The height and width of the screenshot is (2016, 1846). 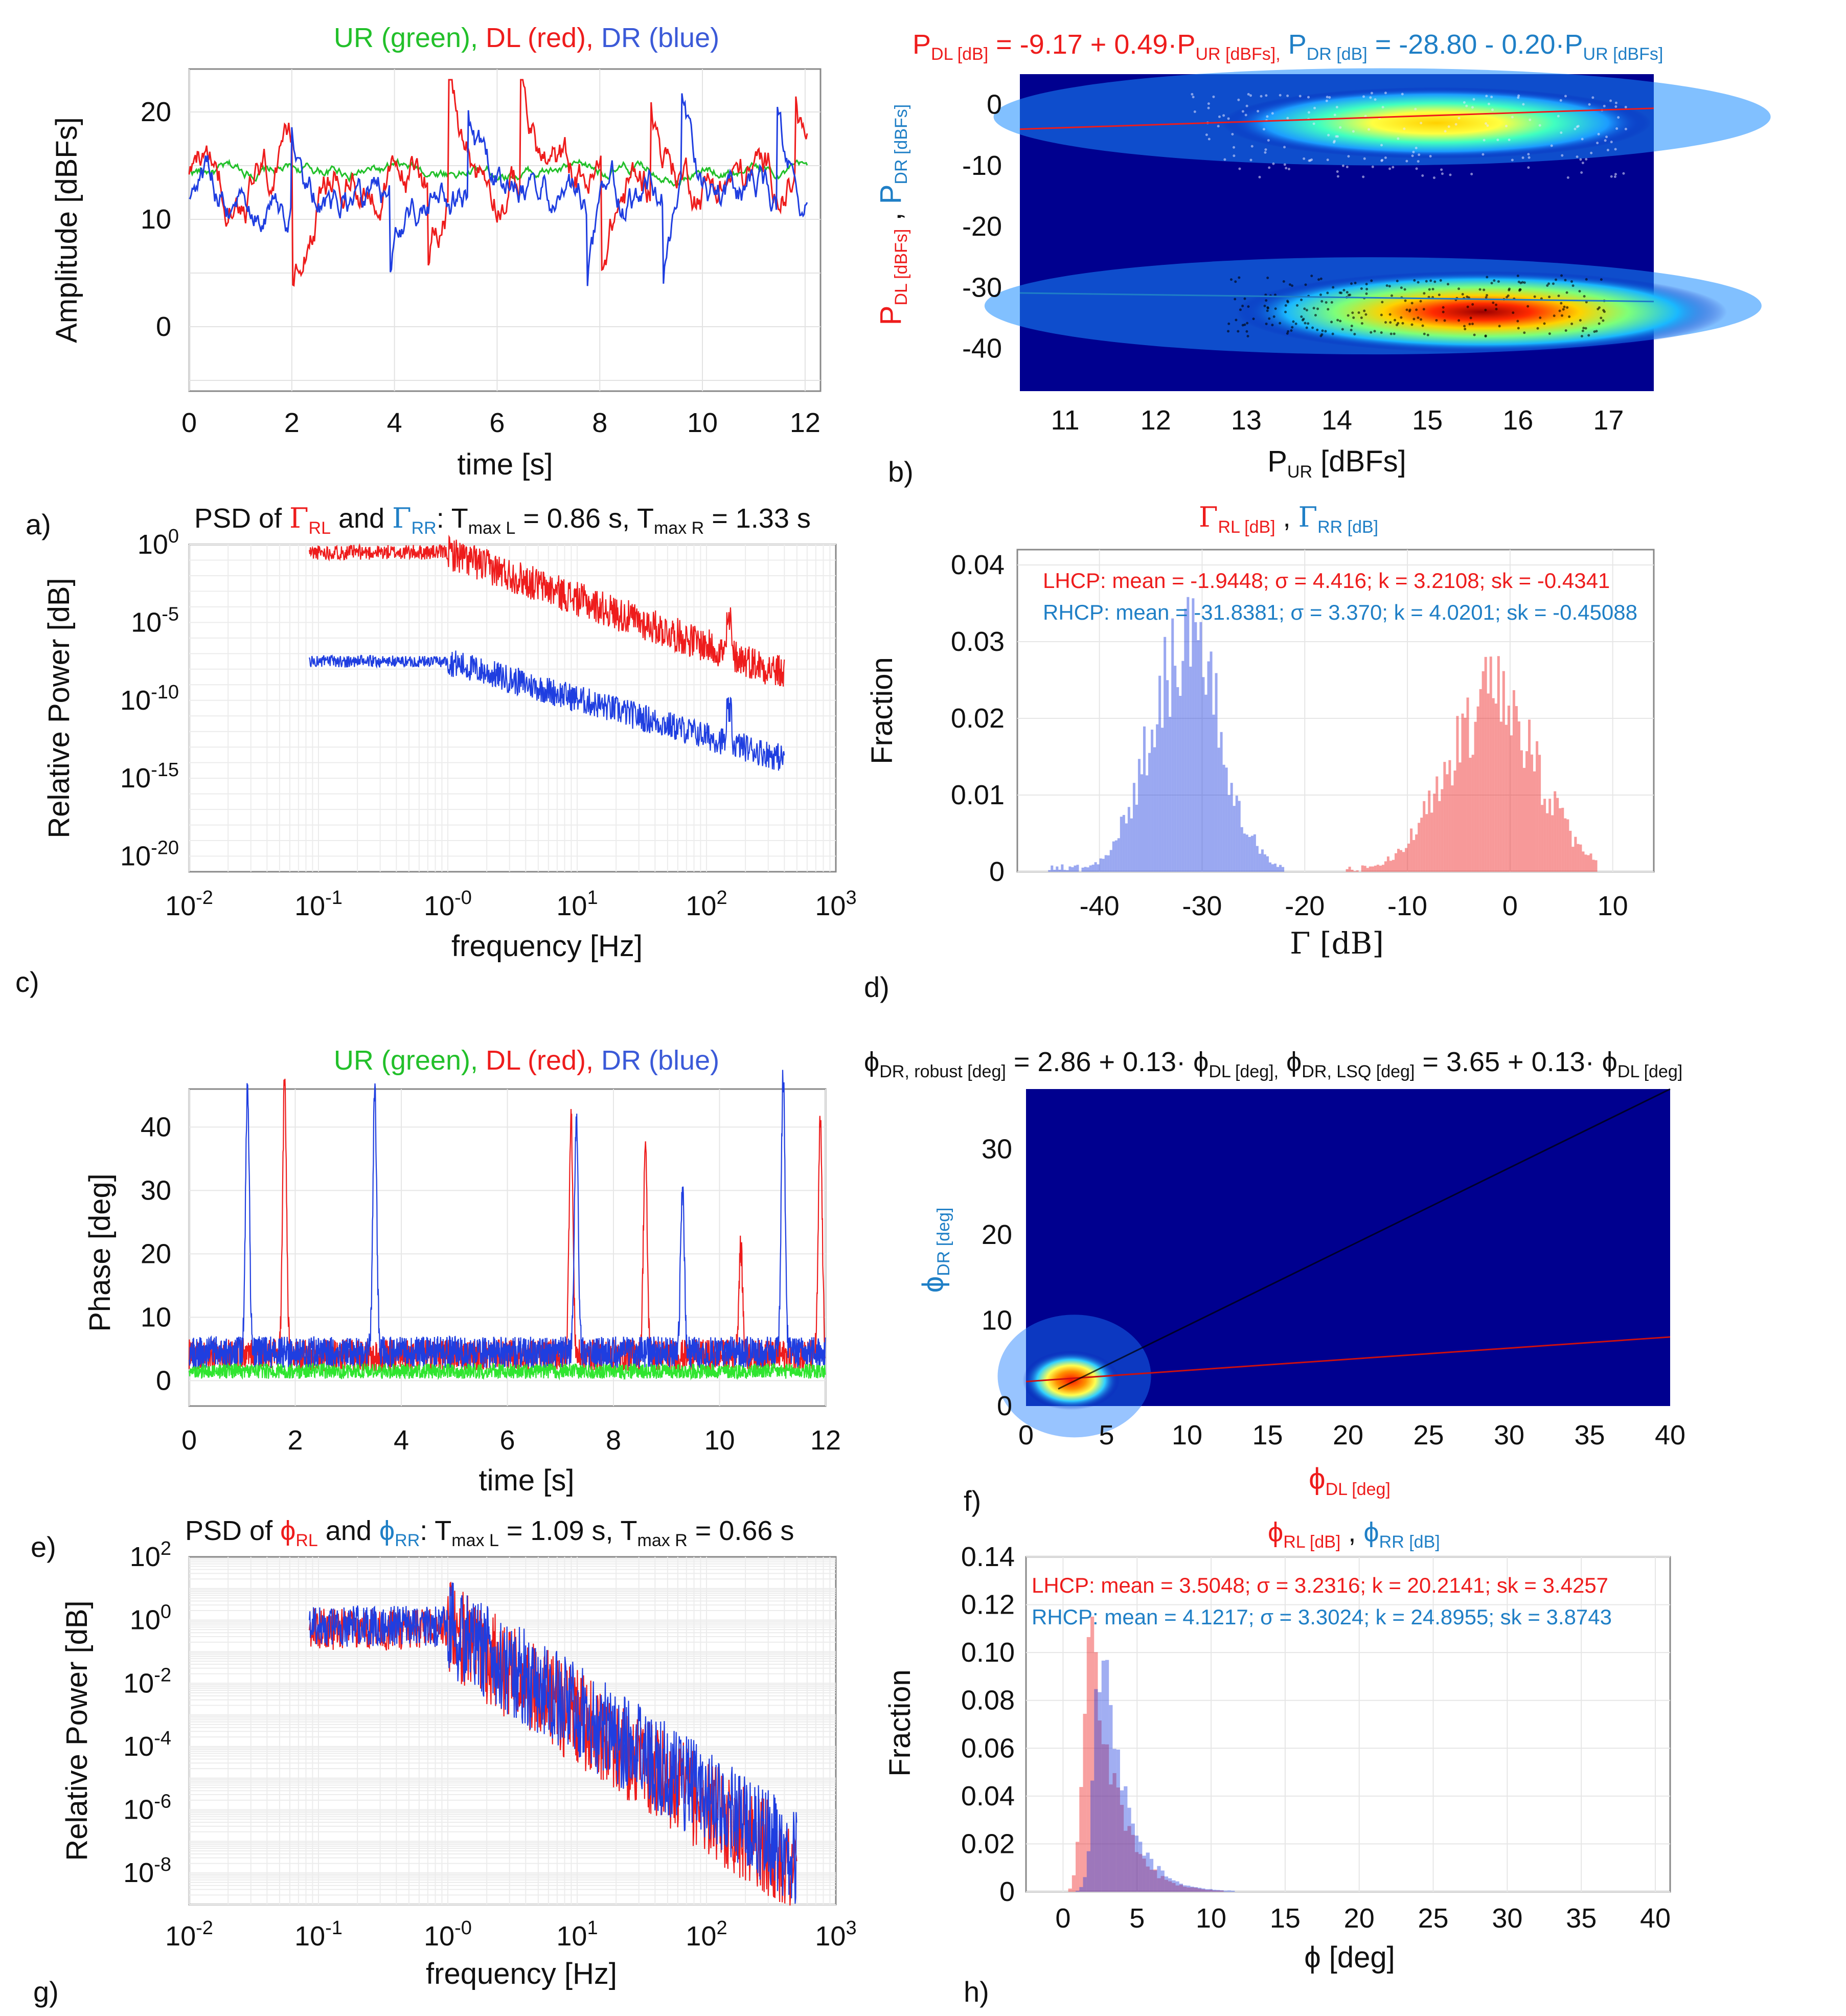 I want to click on e-xtick-4: 4, so click(x=401, y=1440).